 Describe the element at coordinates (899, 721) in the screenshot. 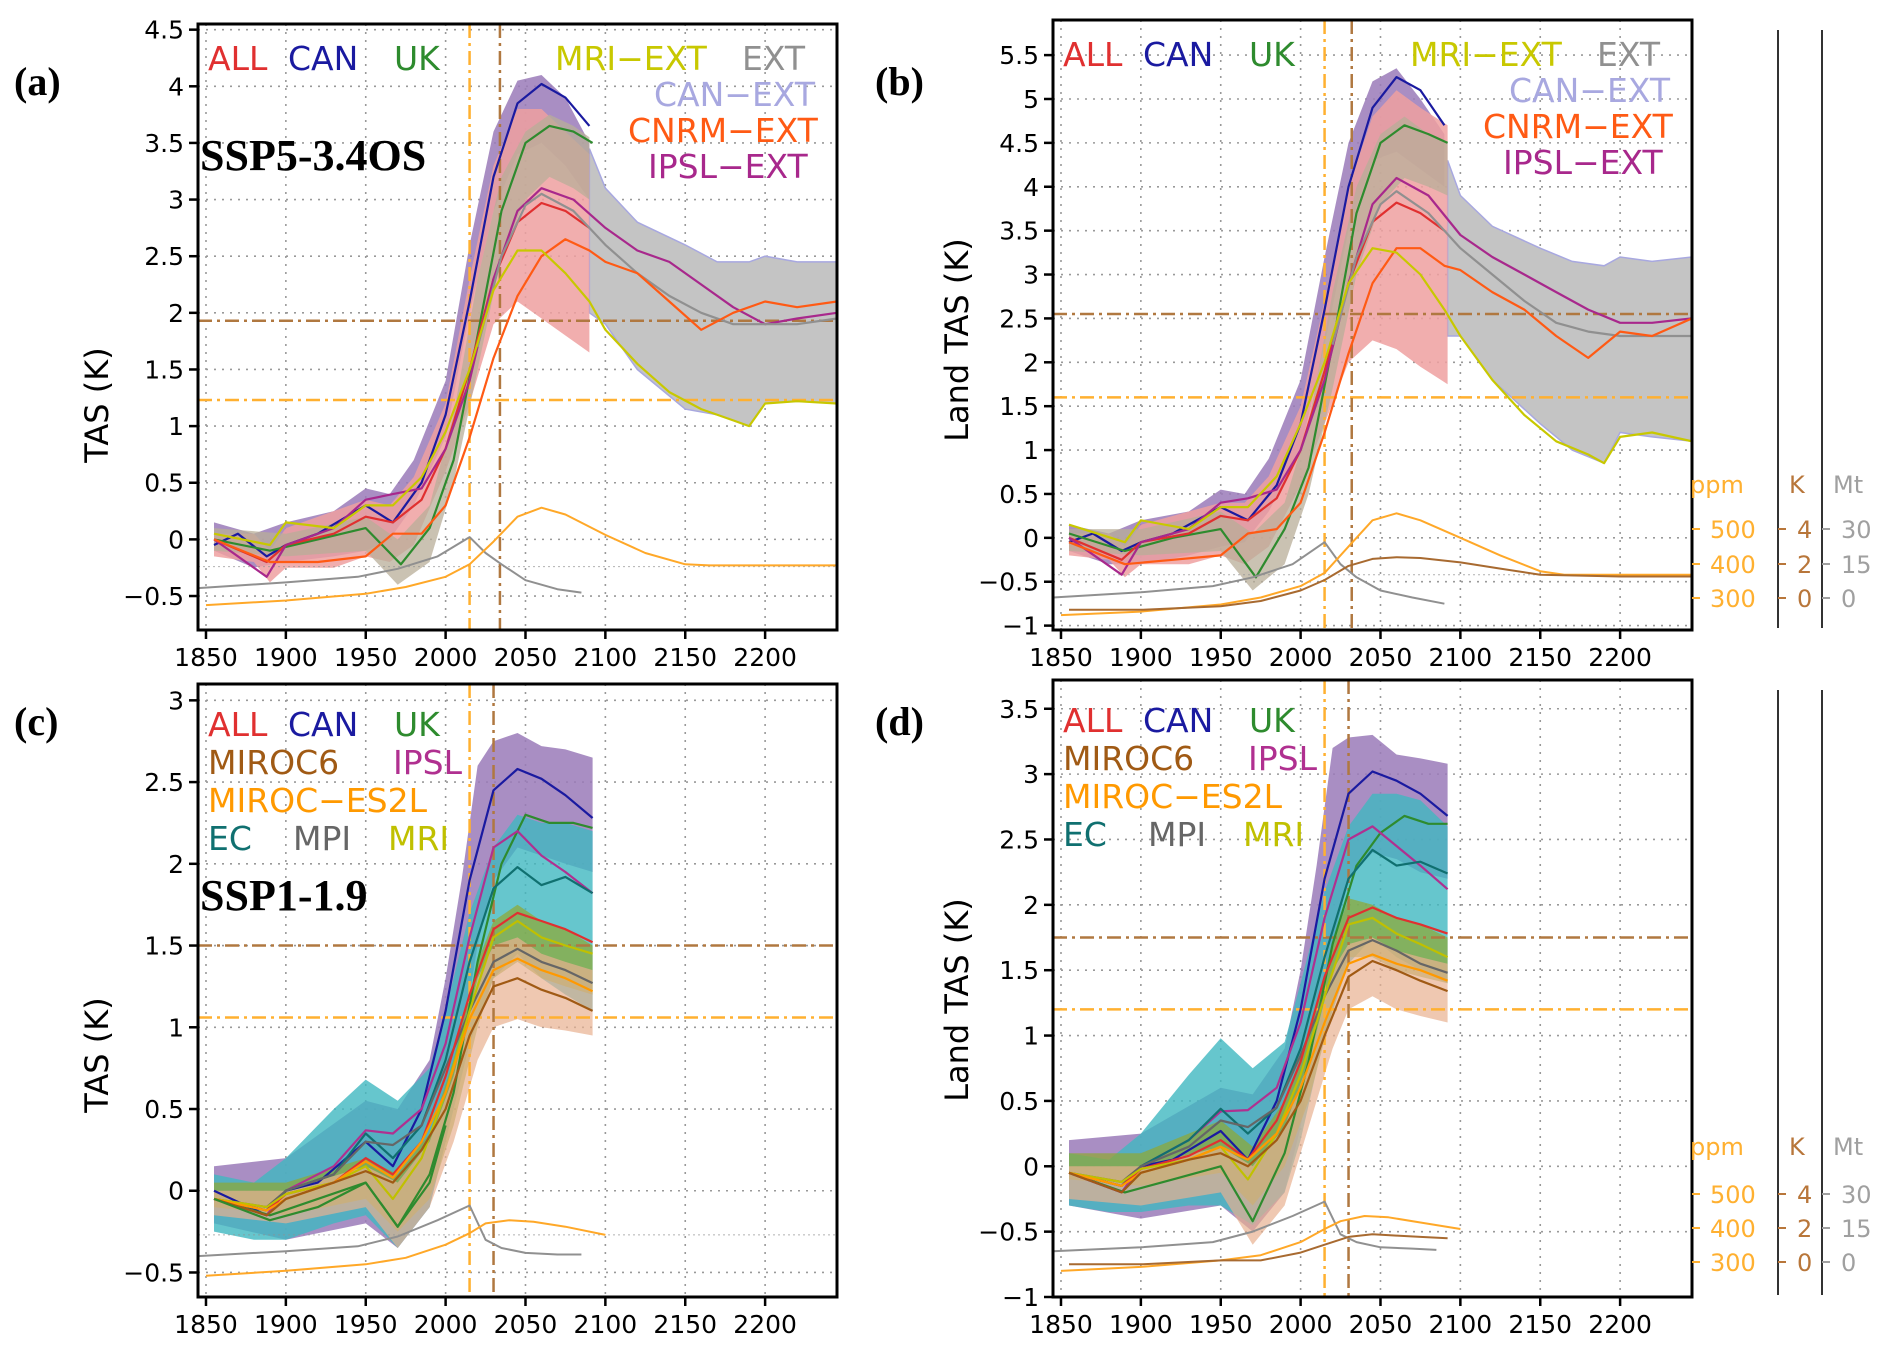

I see `panel-letter-d: (d)` at that location.